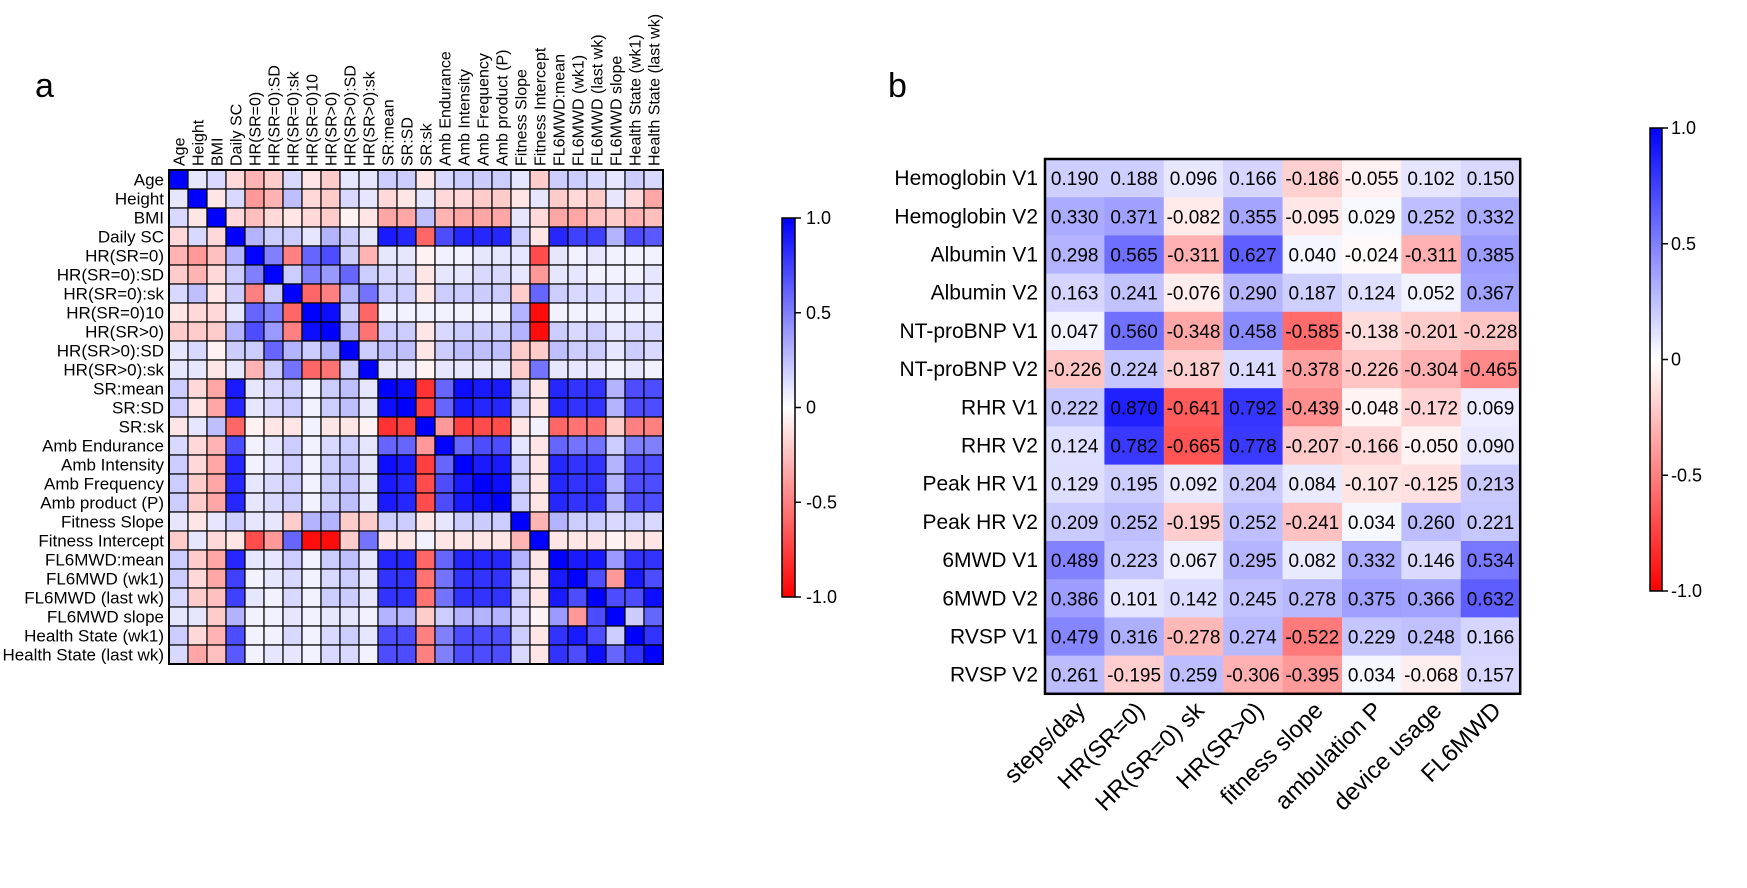  What do you see at coordinates (821, 597) in the screenshot?
I see `colorbar-a-tick-label: -1.0` at bounding box center [821, 597].